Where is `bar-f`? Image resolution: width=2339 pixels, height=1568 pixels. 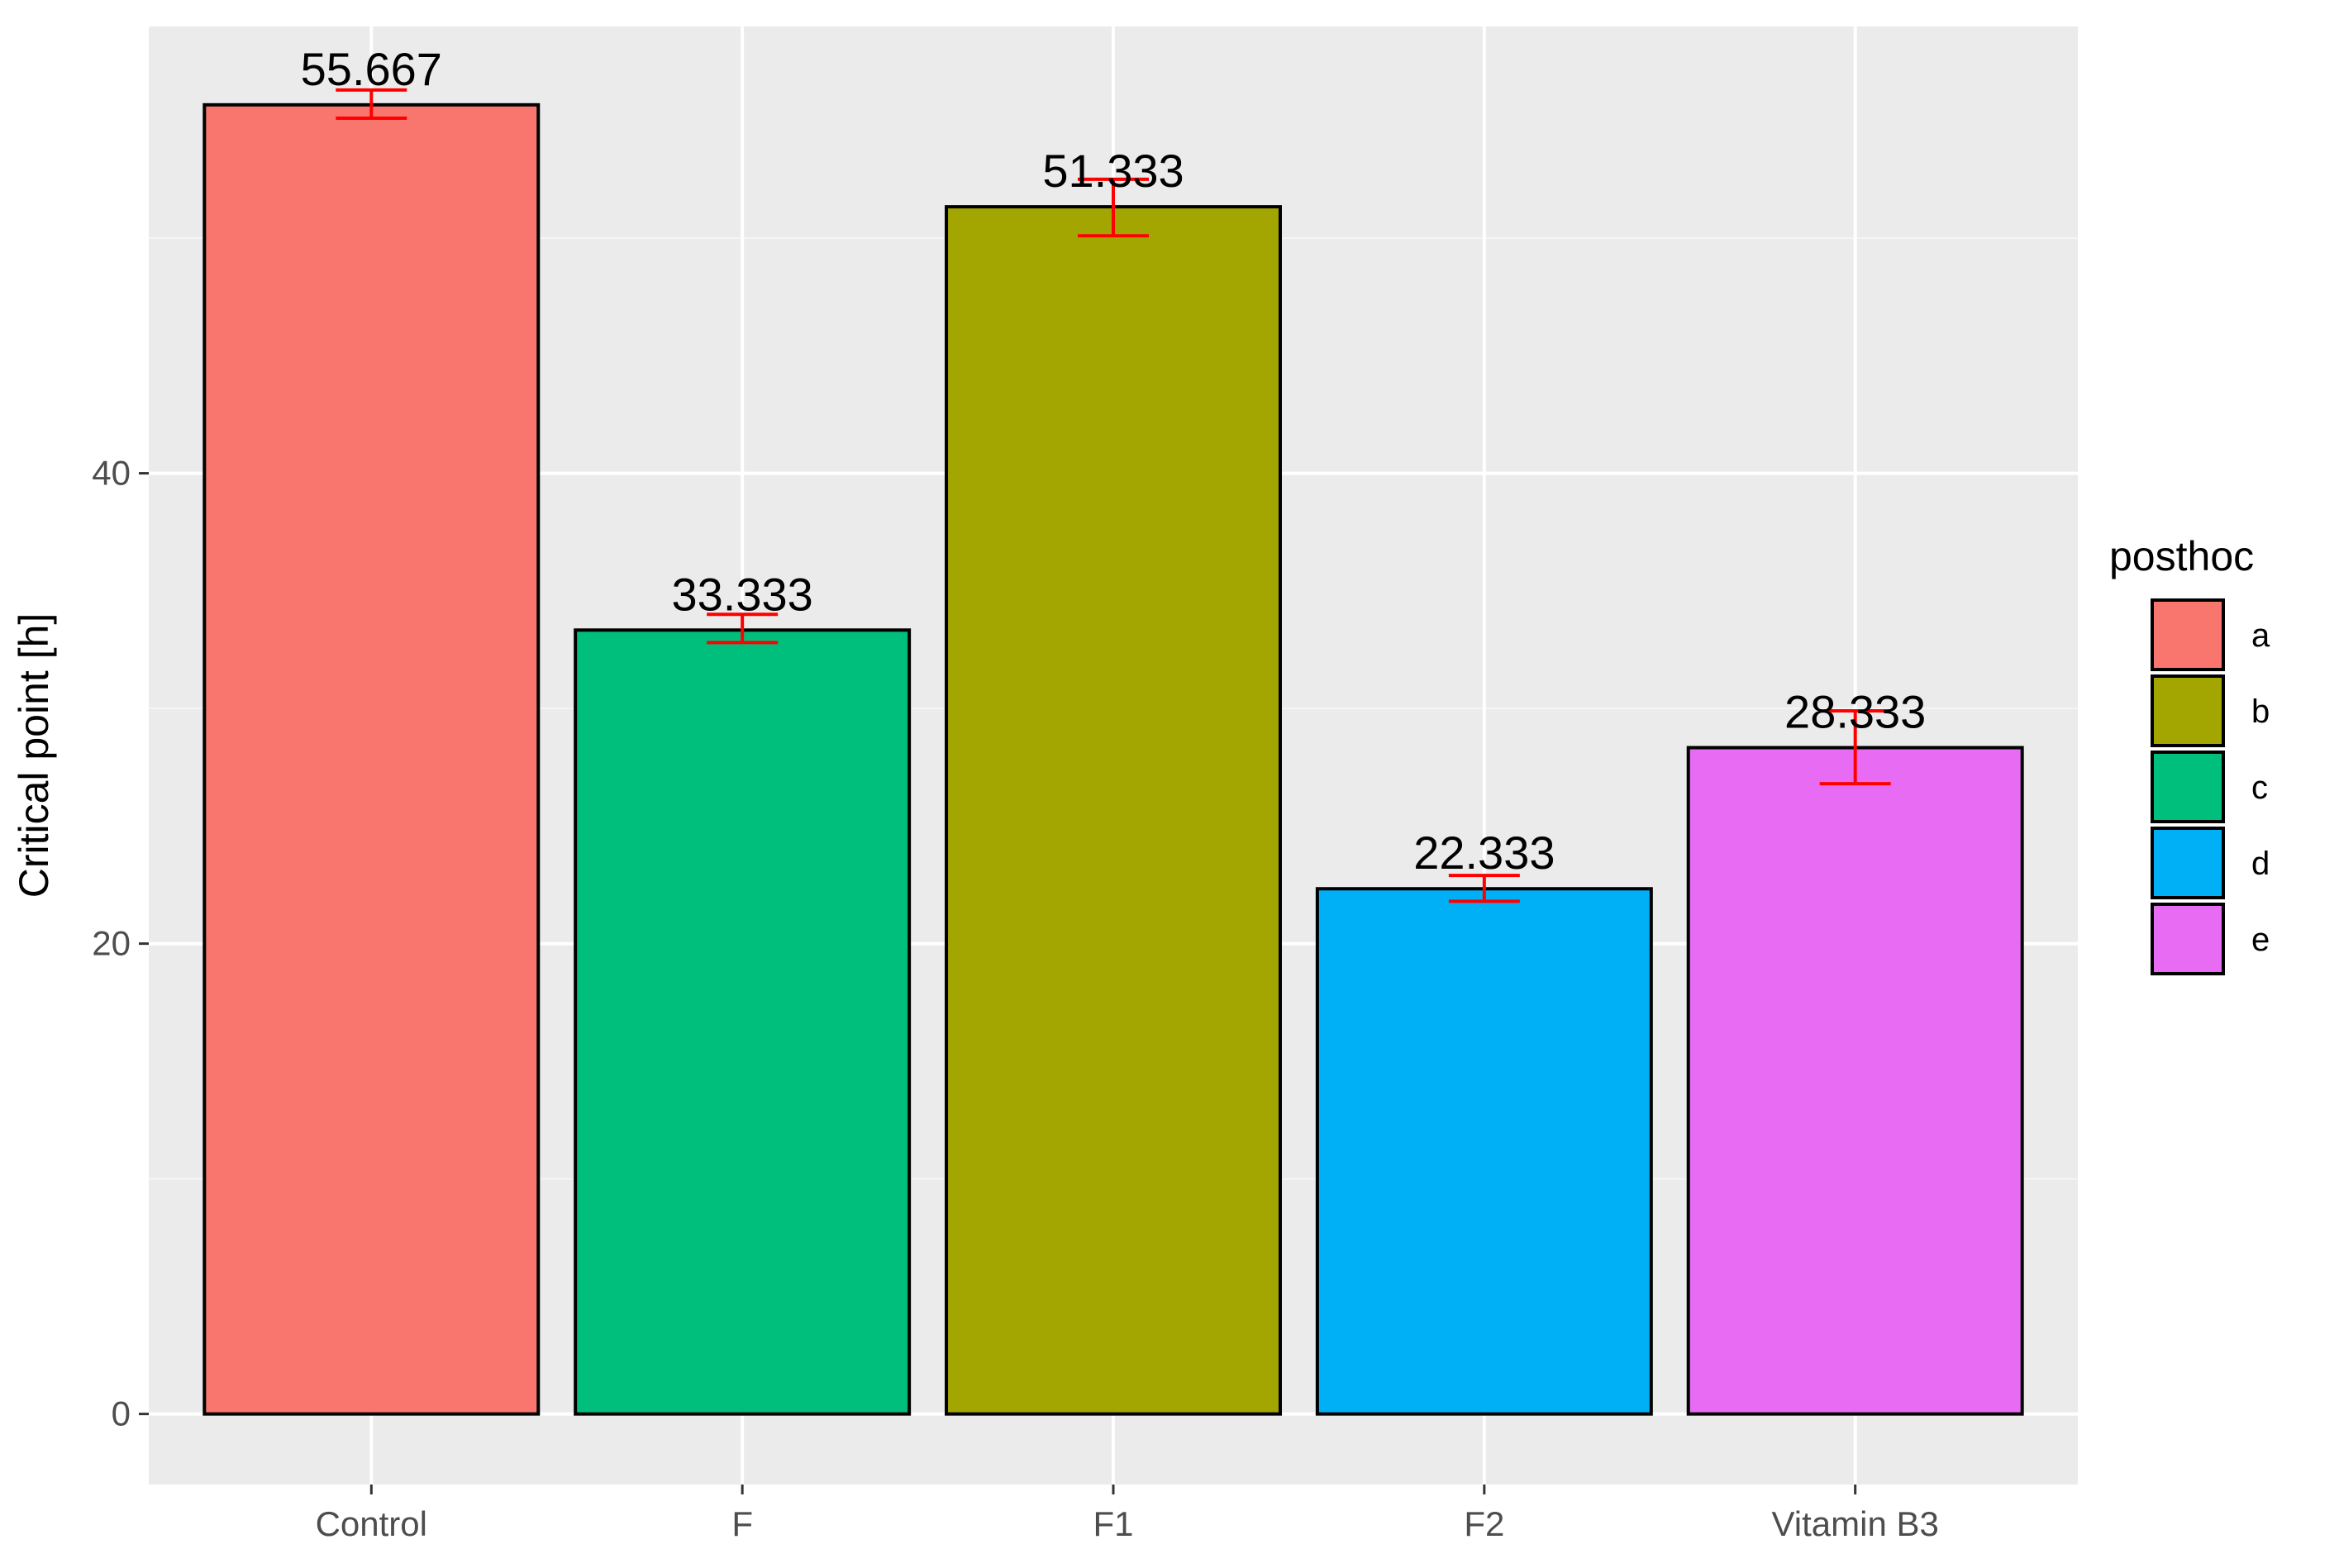
bar-f is located at coordinates (743, 1022).